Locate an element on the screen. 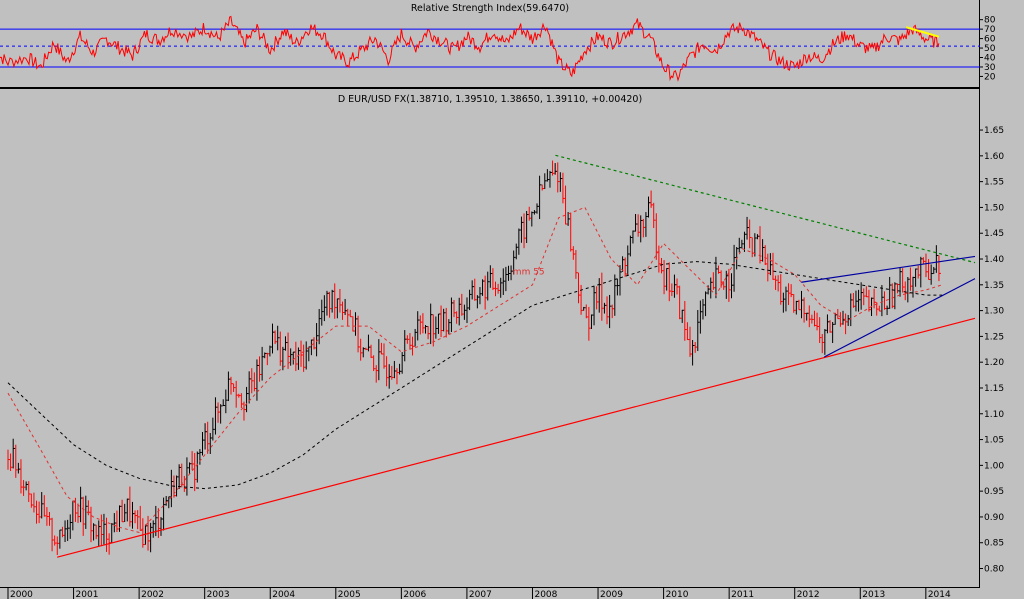 The height and width of the screenshot is (599, 1024). price-tick-label: 1.30 is located at coordinates (994, 312).